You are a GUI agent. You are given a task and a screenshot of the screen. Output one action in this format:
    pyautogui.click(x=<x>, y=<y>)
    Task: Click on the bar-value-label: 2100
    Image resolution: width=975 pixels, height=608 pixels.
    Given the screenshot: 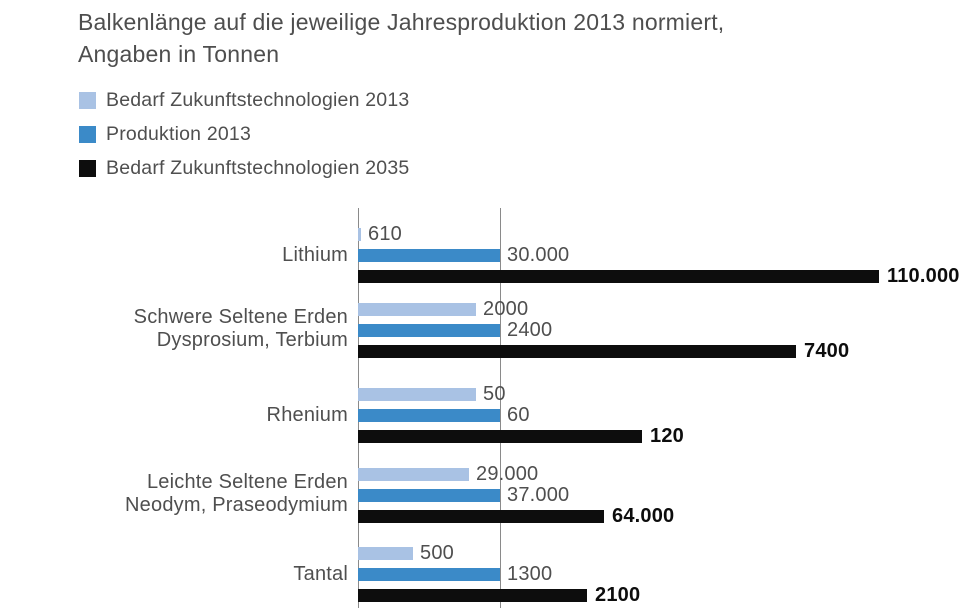 What is the action you would take?
    pyautogui.click(x=618, y=595)
    